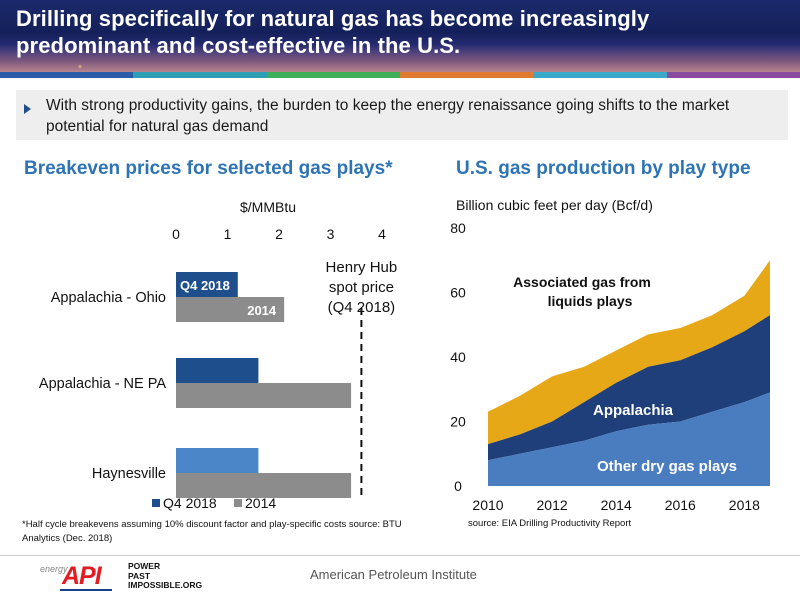 The height and width of the screenshot is (600, 800). Describe the element at coordinates (550, 523) in the screenshot. I see `right-source: source: EIA Drilling Productivity Report` at that location.